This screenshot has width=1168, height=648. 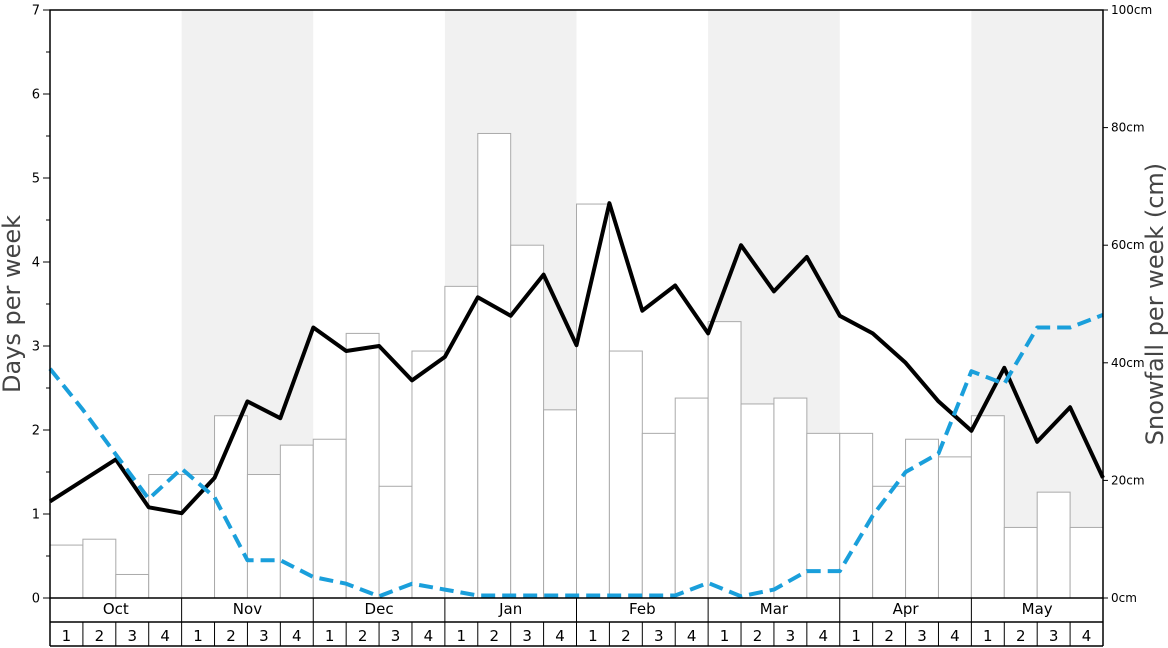 I want to click on y-tick-label: 5, so click(x=36, y=179).